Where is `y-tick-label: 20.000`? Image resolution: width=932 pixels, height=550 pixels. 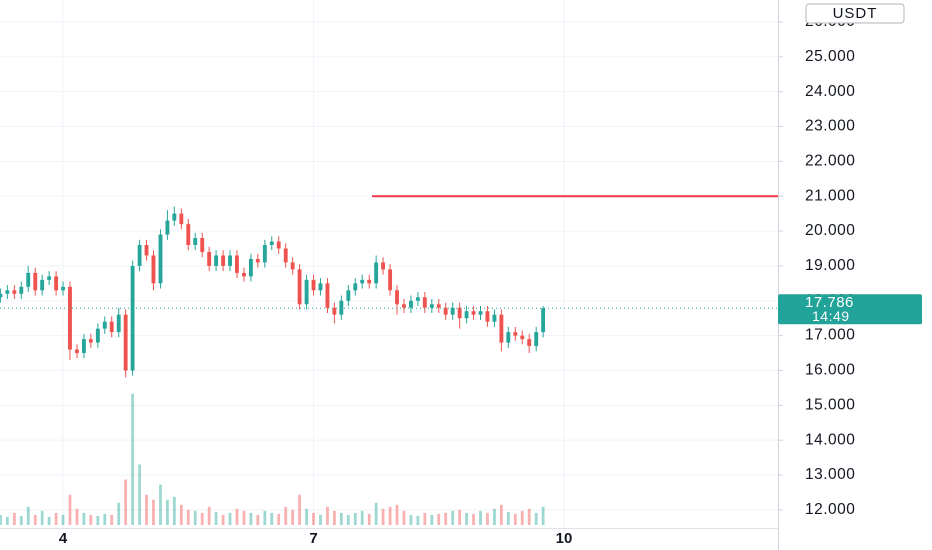 y-tick-label: 20.000 is located at coordinates (830, 230).